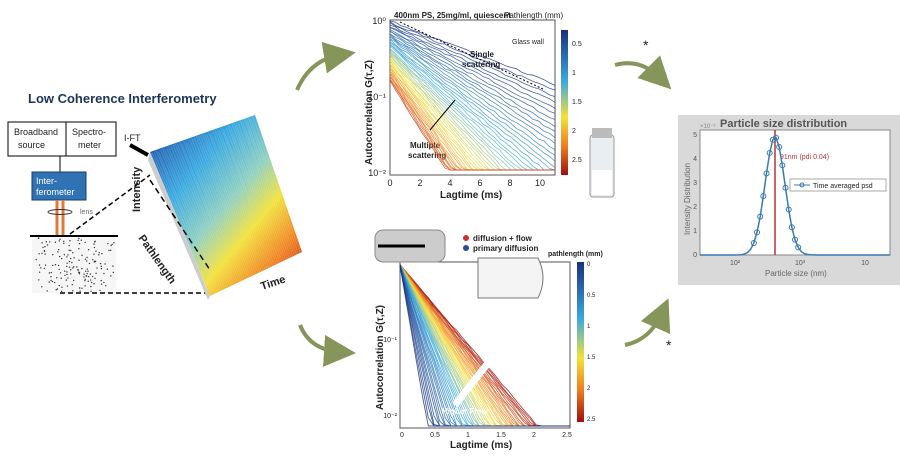 This screenshot has height=461, width=900. Describe the element at coordinates (695, 159) in the screenshot. I see `y-tick-label: 4` at that location.